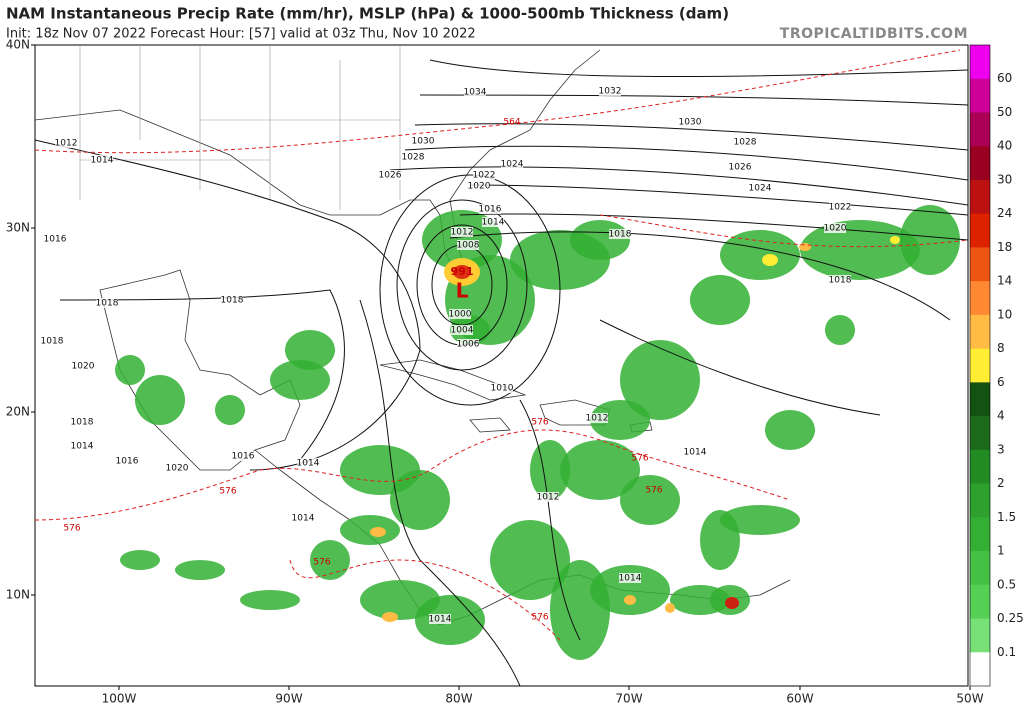  I want to click on isobar-label: 1022, so click(840, 208).